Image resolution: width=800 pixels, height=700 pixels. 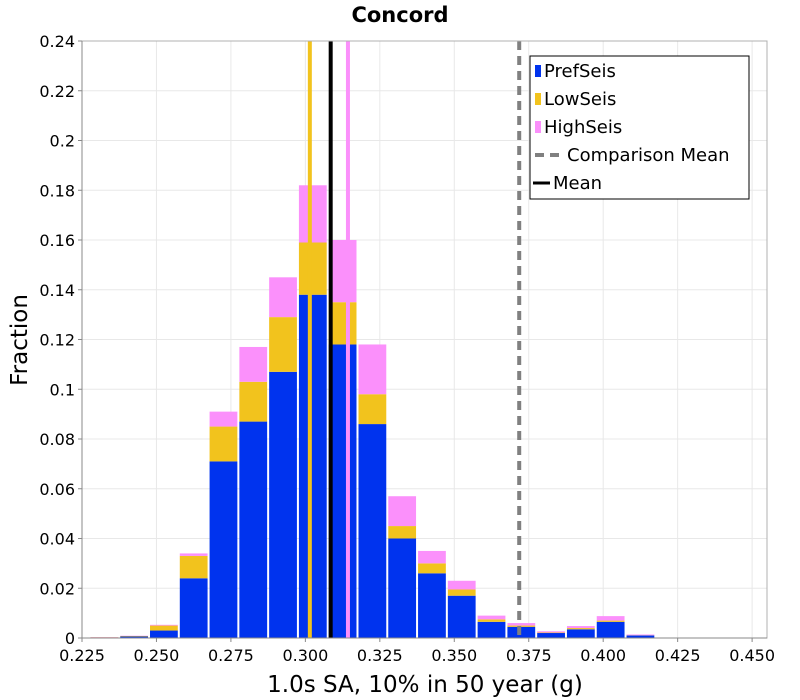 I want to click on chart-title: Concord, so click(x=399, y=15).